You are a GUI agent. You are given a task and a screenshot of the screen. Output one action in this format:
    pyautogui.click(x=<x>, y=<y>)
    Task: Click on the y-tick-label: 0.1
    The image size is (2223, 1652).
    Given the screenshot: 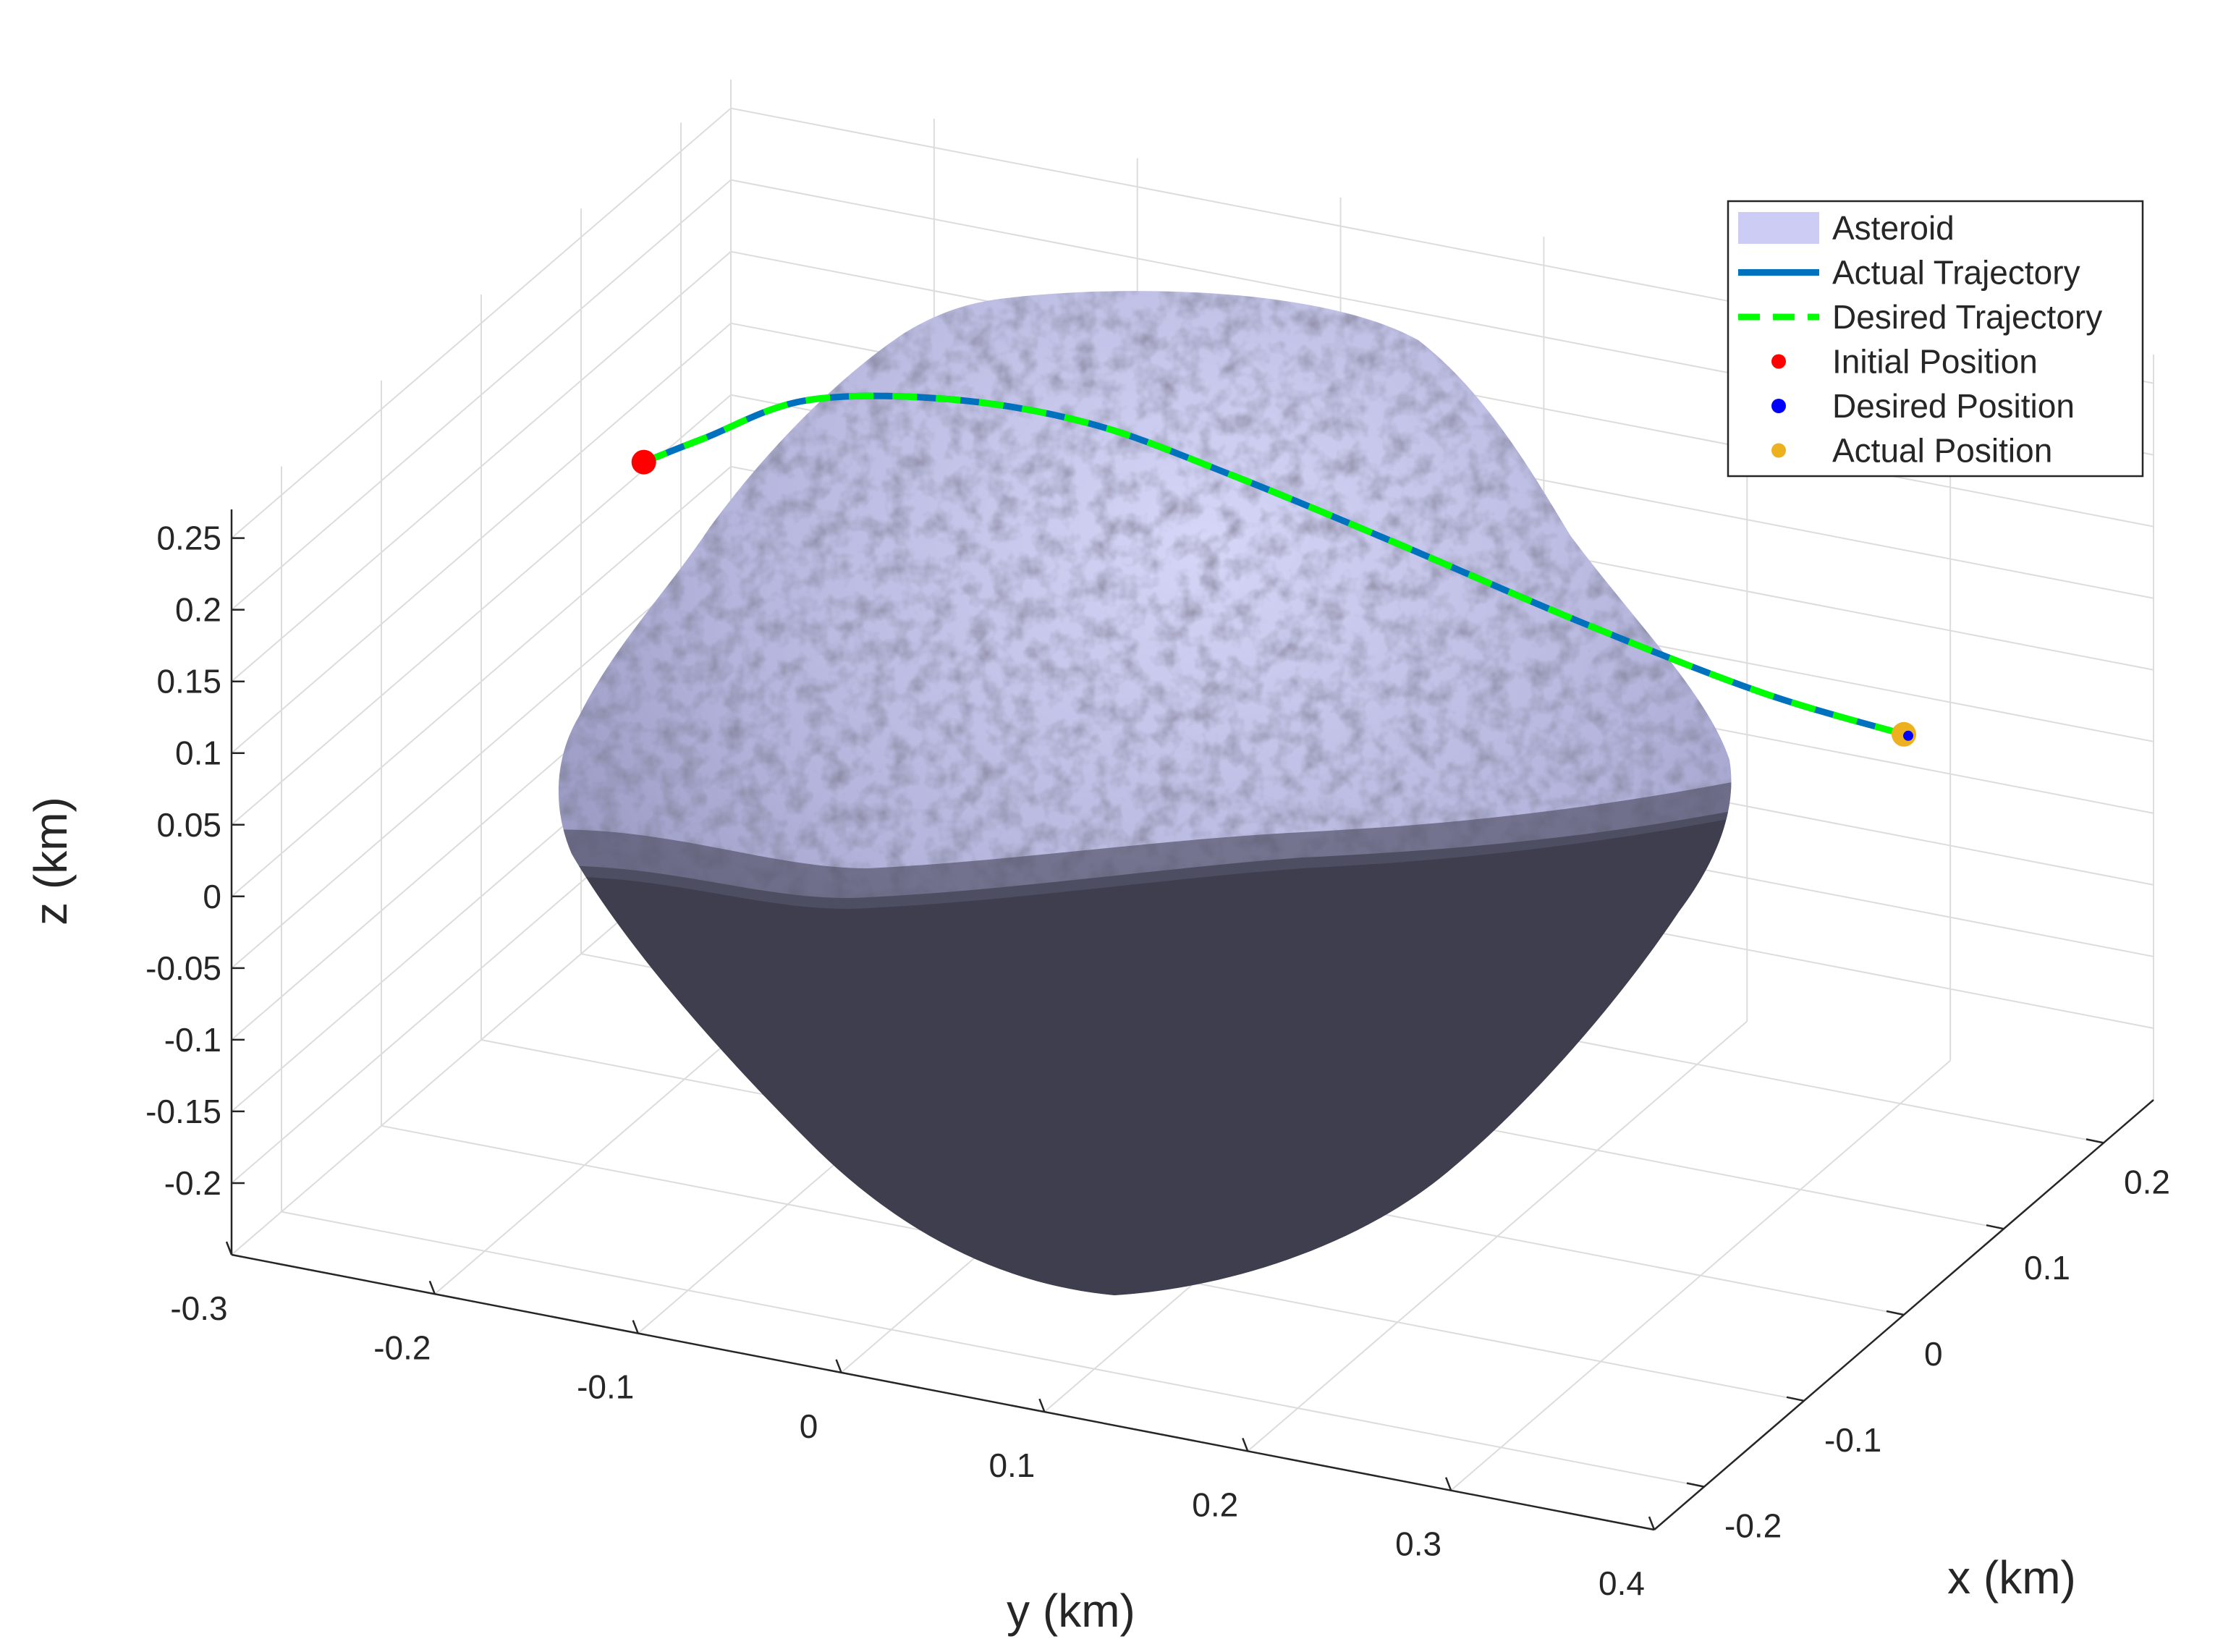 What is the action you would take?
    pyautogui.click(x=1011, y=1465)
    